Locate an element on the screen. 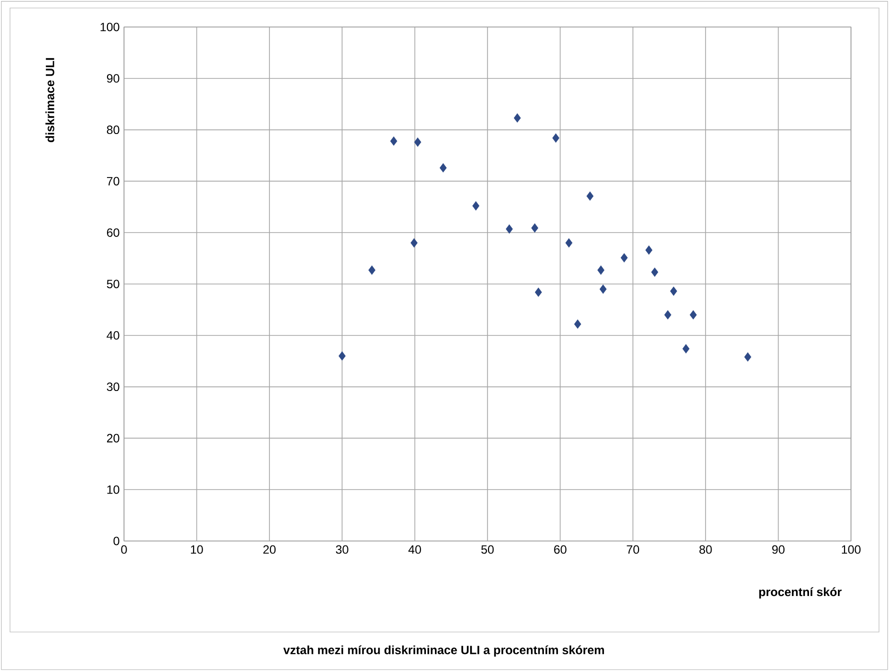 This screenshot has width=889, height=671. y-axis-title: diskrimace ULI is located at coordinates (49, 100).